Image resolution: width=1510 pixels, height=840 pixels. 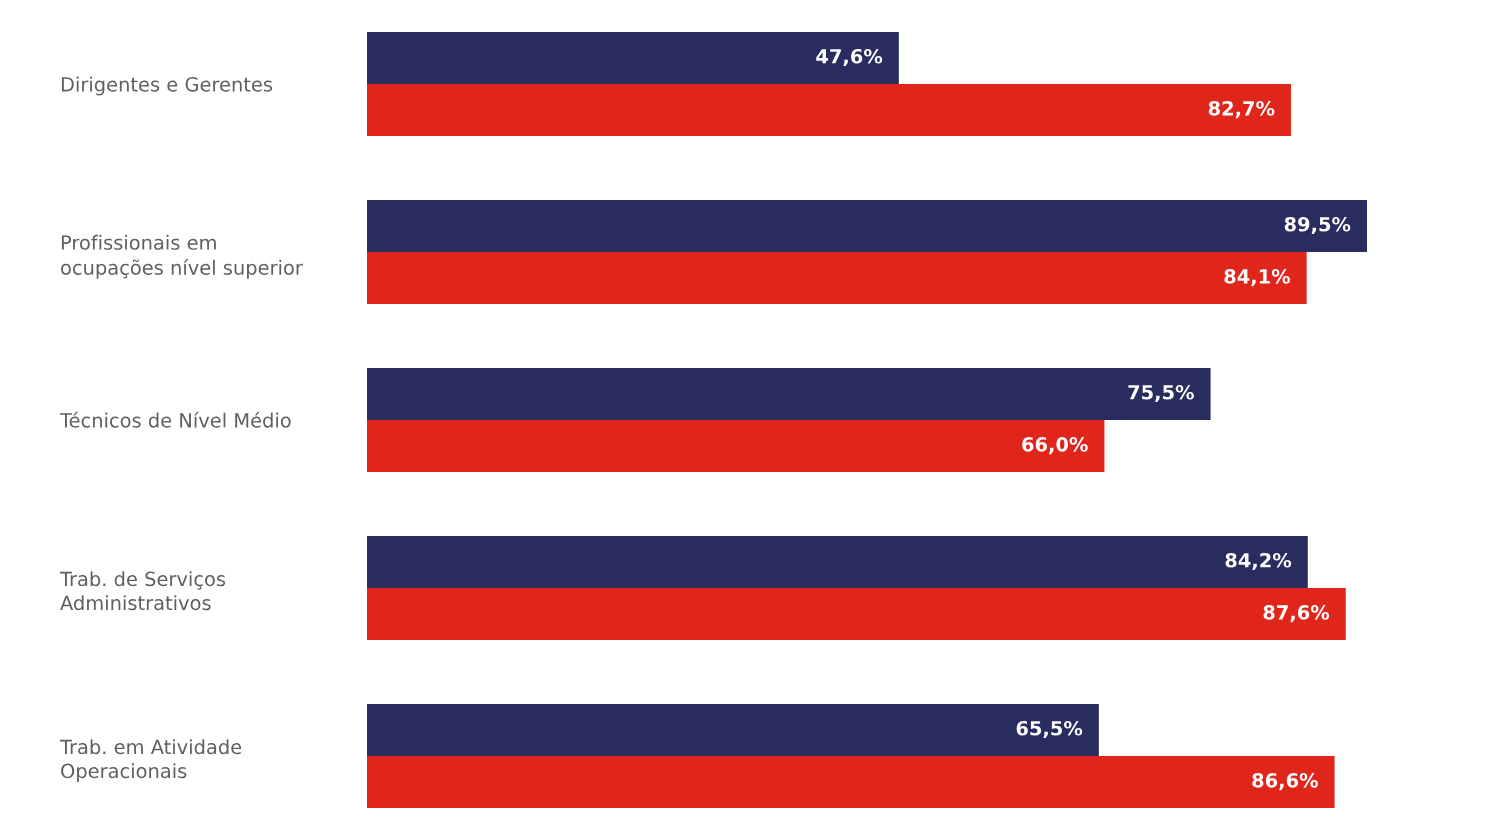 I want to click on y-tick-label: Dirigentes e Gerentes, so click(x=167, y=86).